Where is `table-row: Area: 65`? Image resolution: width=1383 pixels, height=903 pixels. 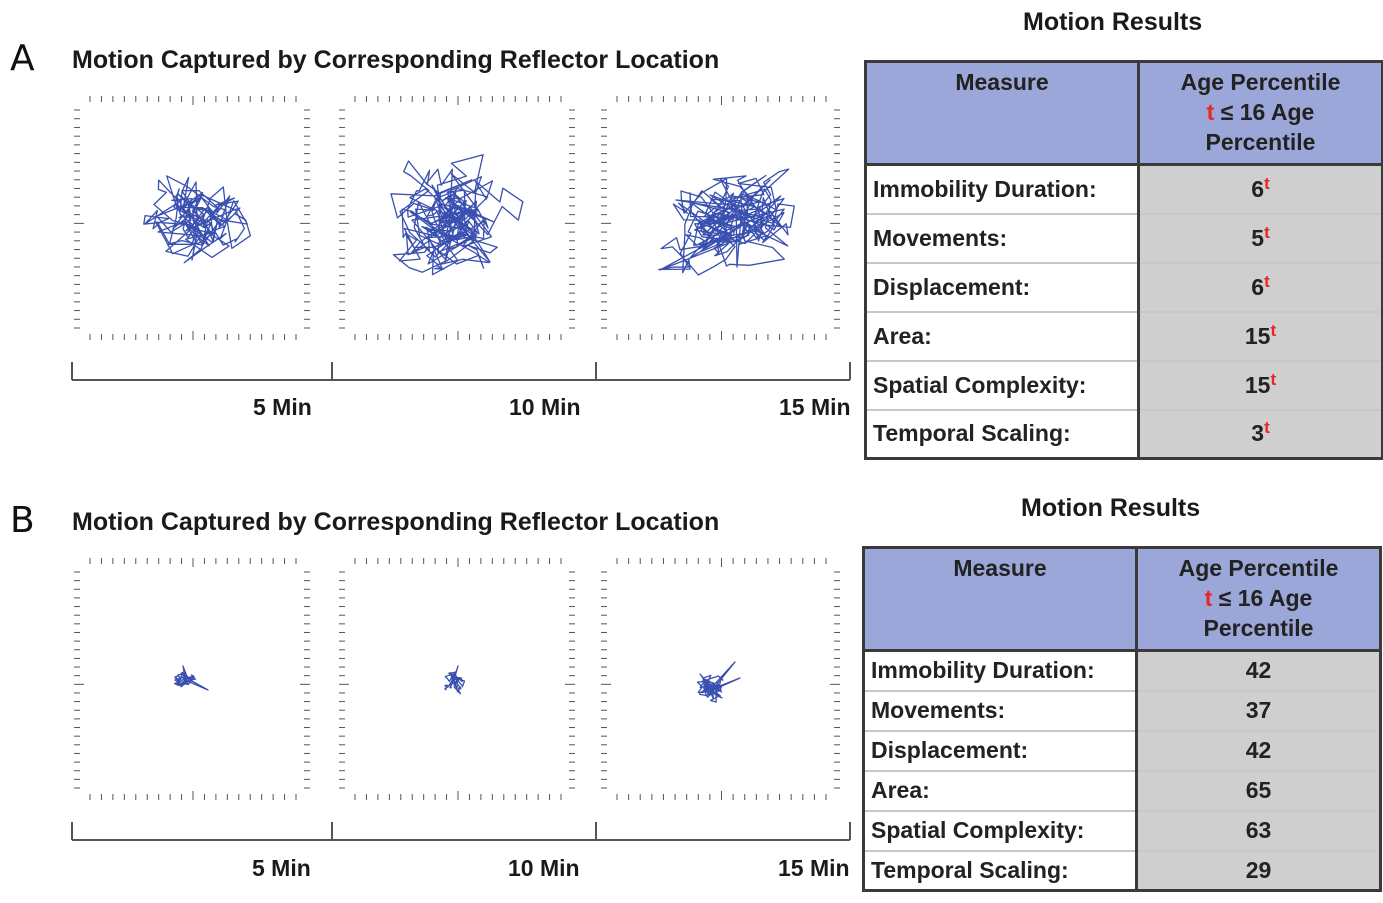 table-row: Area: 65 is located at coordinates (1122, 790).